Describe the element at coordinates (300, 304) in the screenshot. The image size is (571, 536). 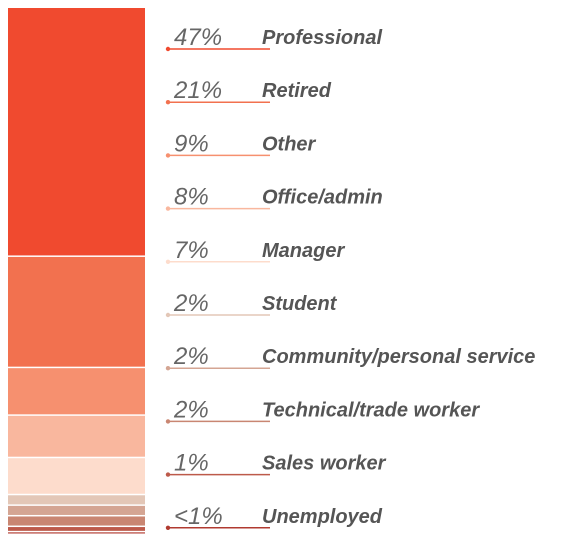
I see `category-label: Student` at that location.